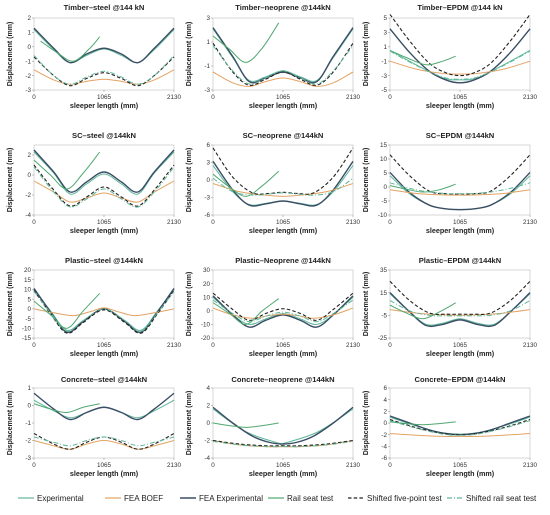 This screenshot has width=550, height=515. What do you see at coordinates (283, 260) in the screenshot?
I see `chart-title: Plastic–Neoprene @144kN` at bounding box center [283, 260].